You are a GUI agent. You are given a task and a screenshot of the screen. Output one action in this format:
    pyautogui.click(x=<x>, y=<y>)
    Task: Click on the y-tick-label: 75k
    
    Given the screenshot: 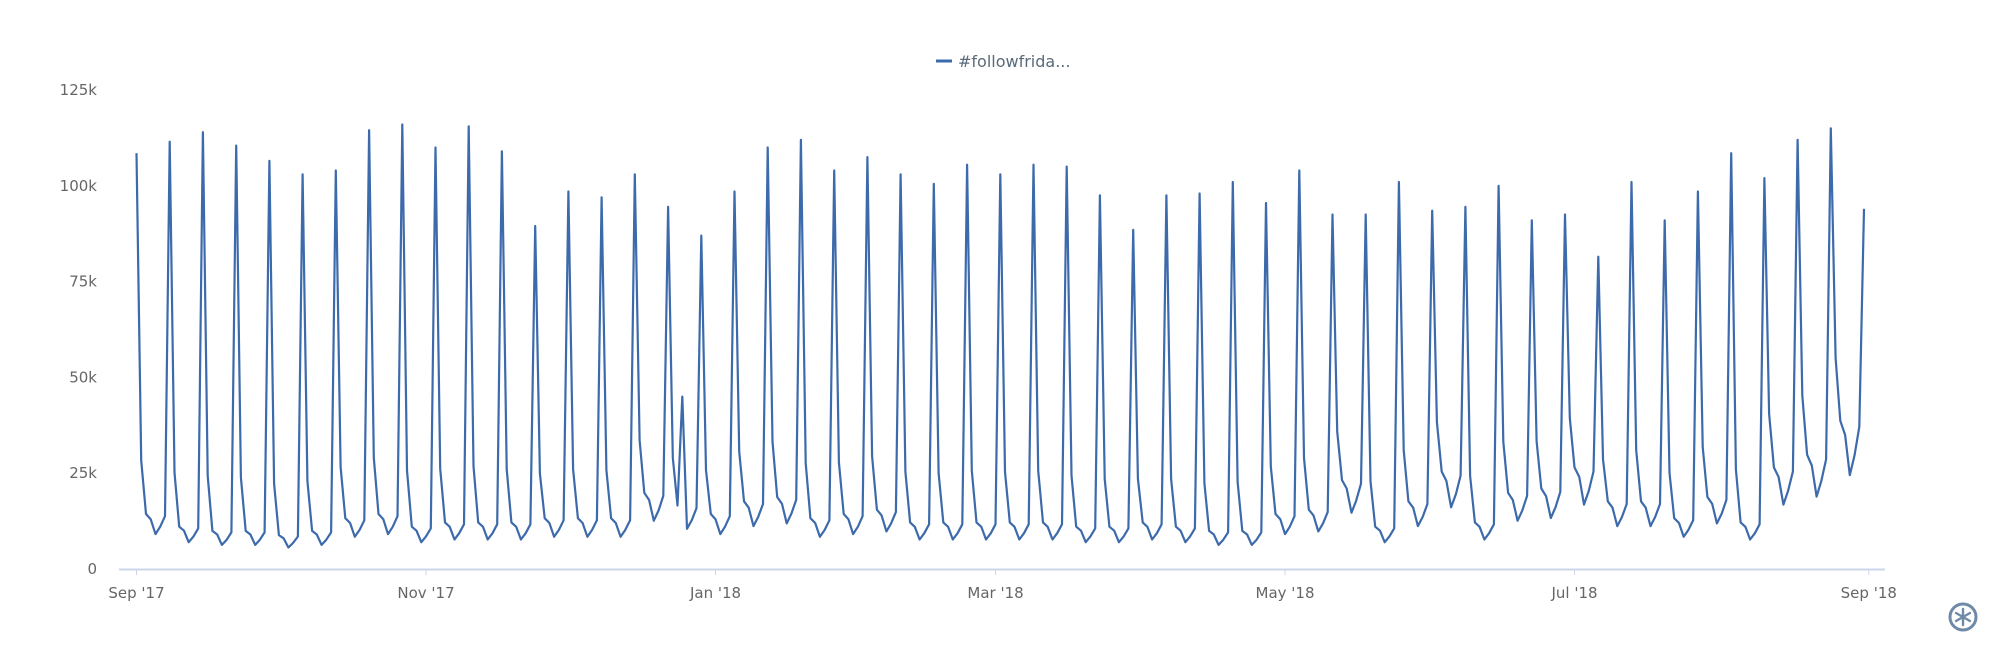 What is the action you would take?
    pyautogui.click(x=83, y=282)
    